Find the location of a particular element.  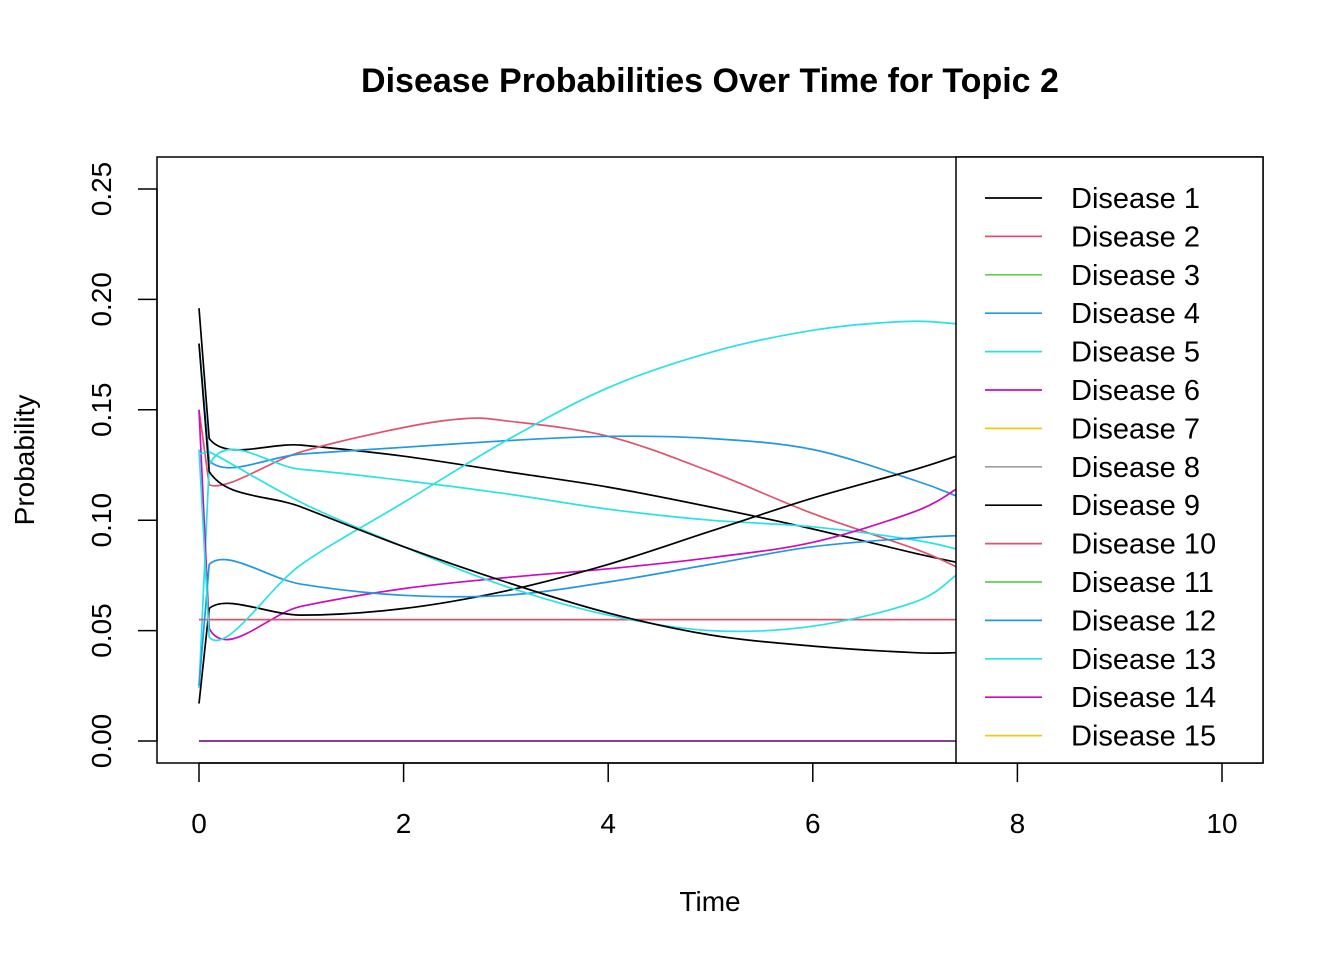

x-tick-label: 8 is located at coordinates (1018, 823).